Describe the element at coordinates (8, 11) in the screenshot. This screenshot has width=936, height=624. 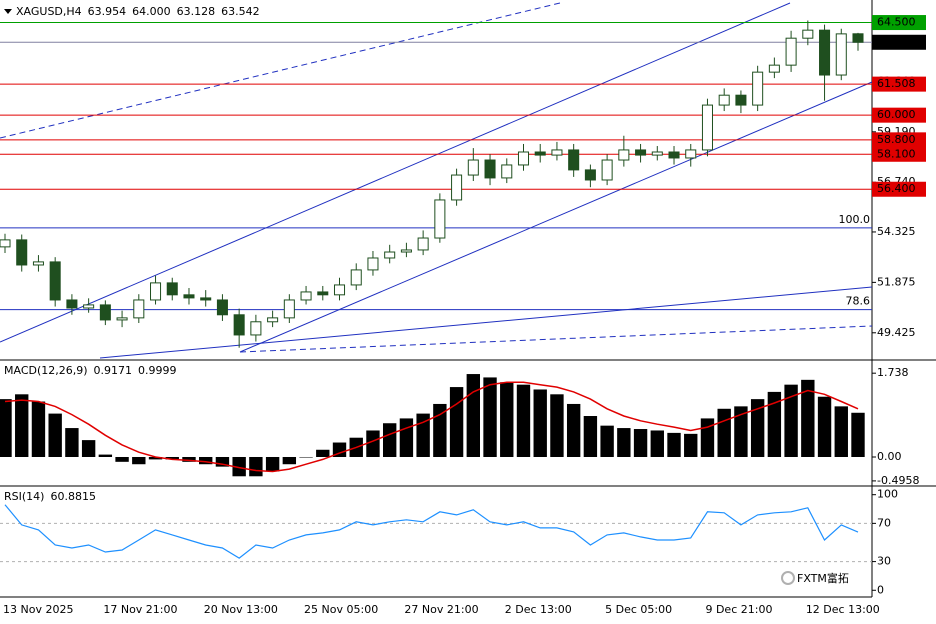
I see `collapse-icon` at that location.